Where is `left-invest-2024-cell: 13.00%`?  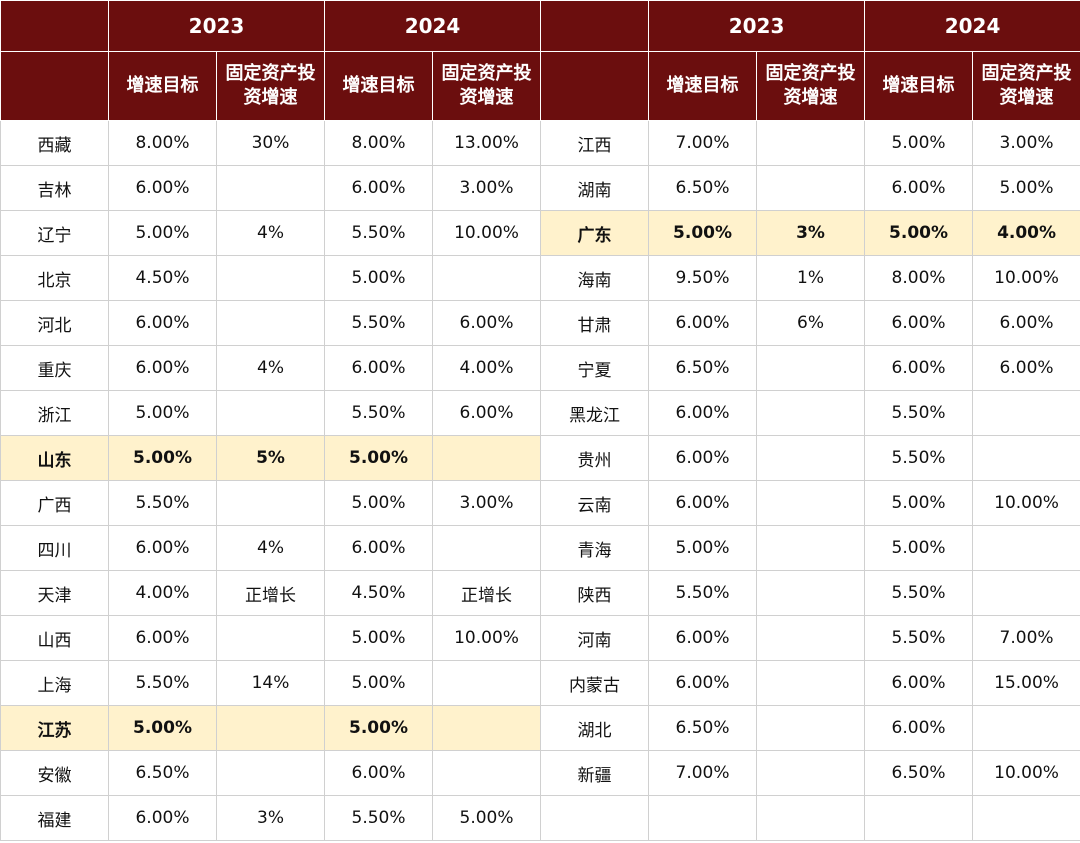
left-invest-2024-cell: 13.00% is located at coordinates (487, 143).